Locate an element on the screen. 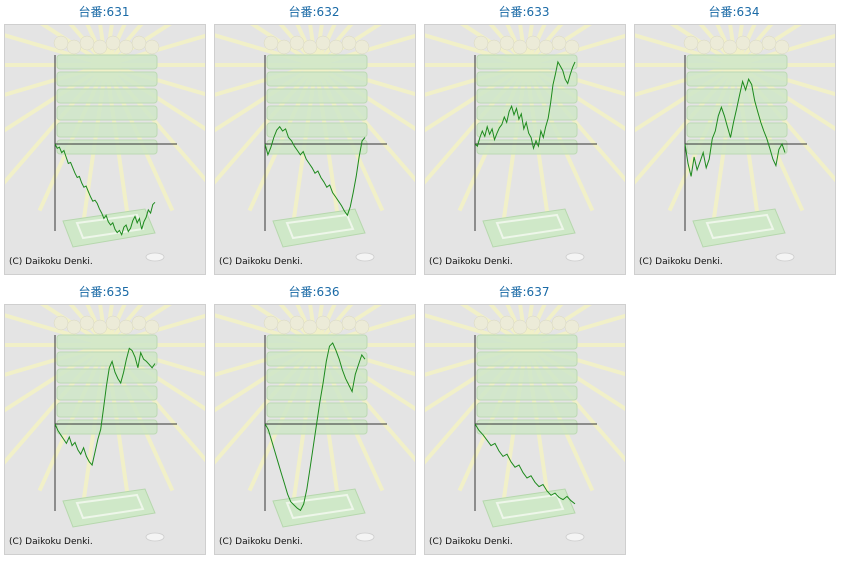 This screenshot has width=841, height=561. machine-number-link: 台番:634 is located at coordinates (734, 12).